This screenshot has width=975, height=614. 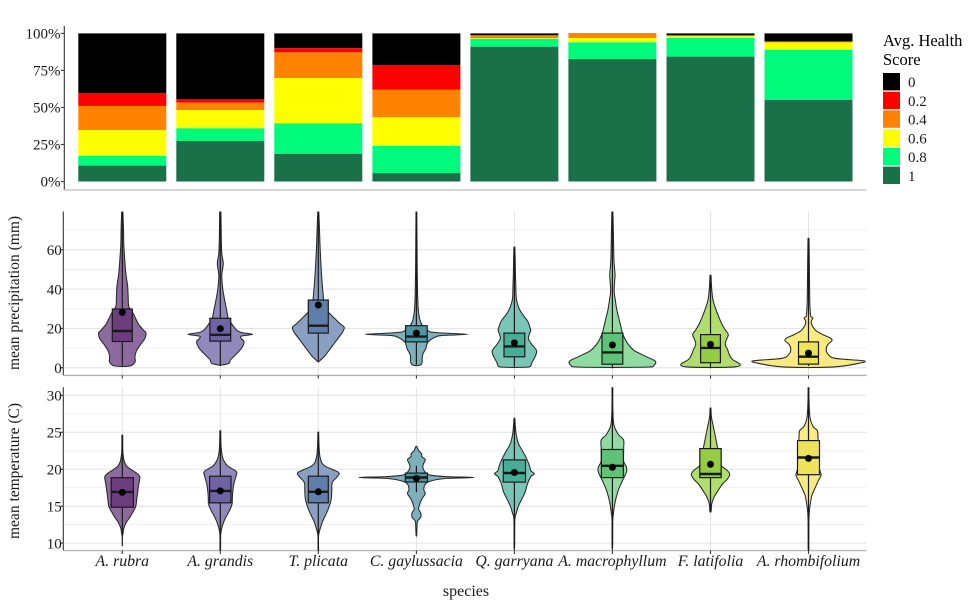 What do you see at coordinates (917, 102) in the screenshot?
I see `svg-text: 0.2` at bounding box center [917, 102].